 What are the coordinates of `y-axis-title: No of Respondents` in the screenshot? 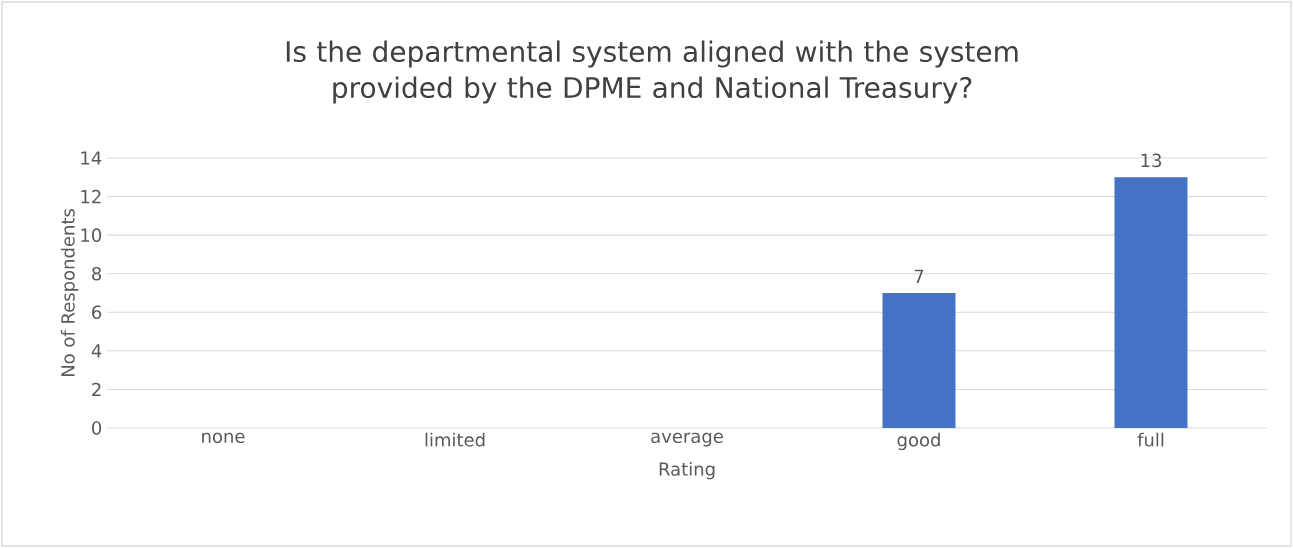 It's located at (69, 293).